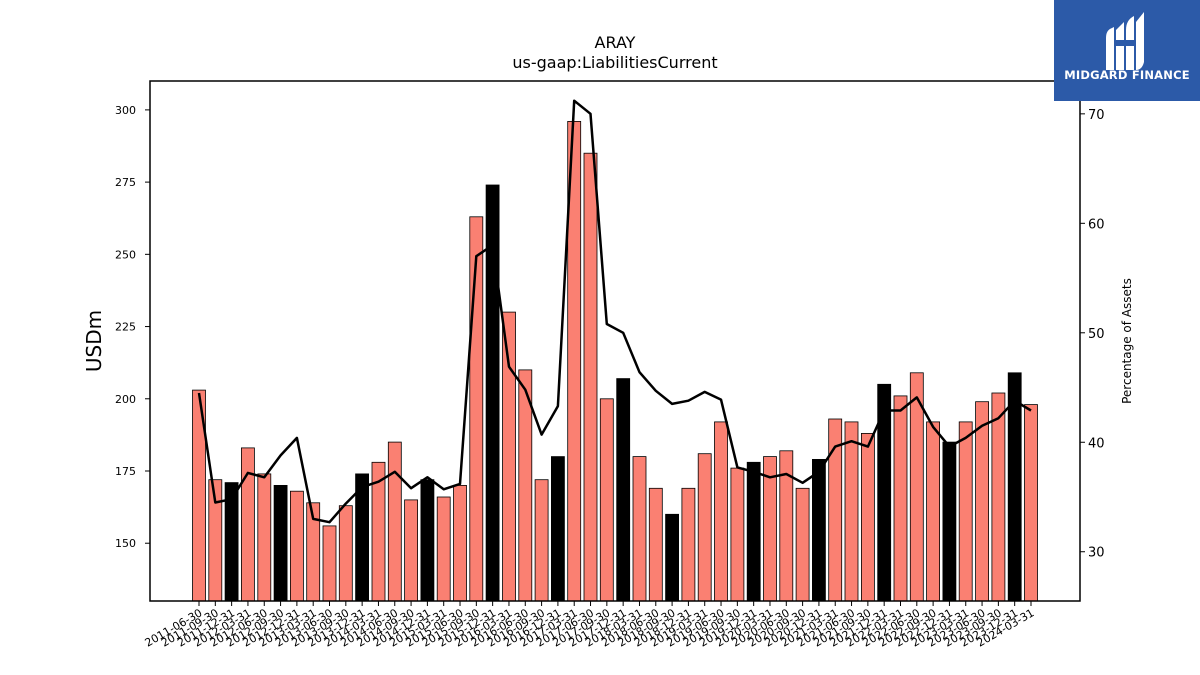  What do you see at coordinates (1096, 334) in the screenshot?
I see `y2-tick-label: 50` at bounding box center [1096, 334].